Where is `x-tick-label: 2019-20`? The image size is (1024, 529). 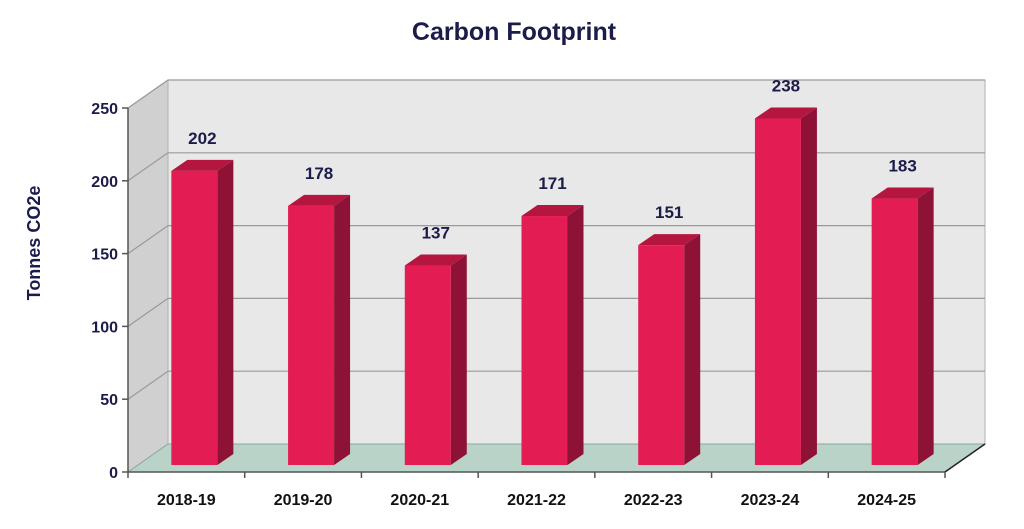
x-tick-label: 2019-20 is located at coordinates (303, 500).